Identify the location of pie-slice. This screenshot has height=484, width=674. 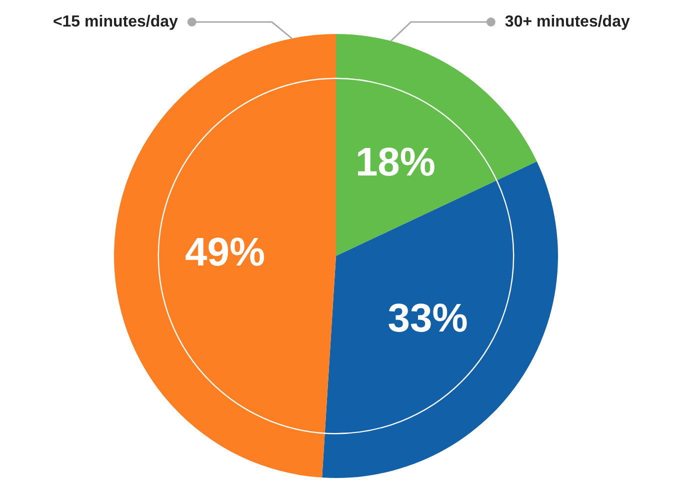
(436, 145).